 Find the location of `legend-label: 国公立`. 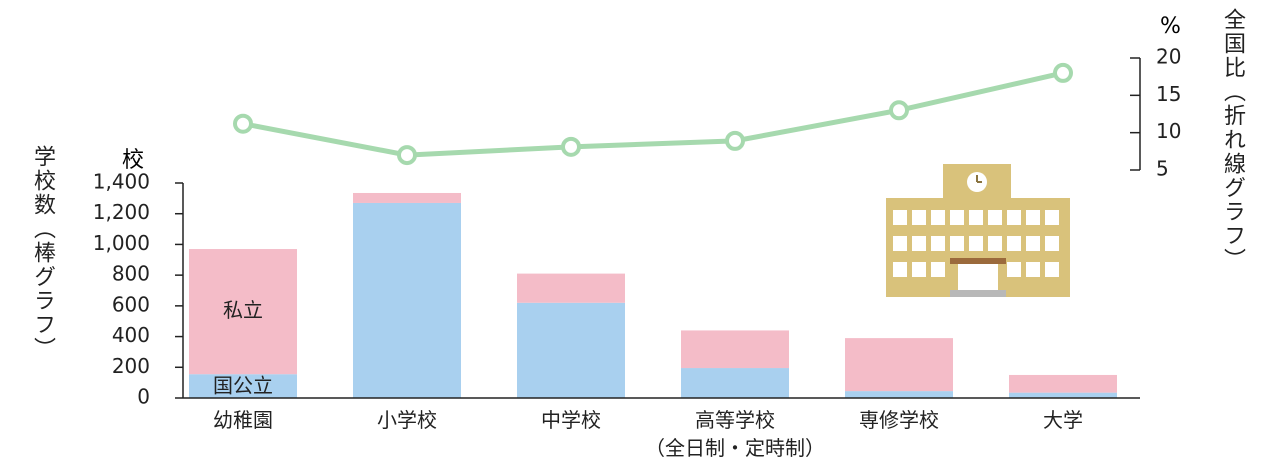

legend-label: 国公立 is located at coordinates (243, 386).